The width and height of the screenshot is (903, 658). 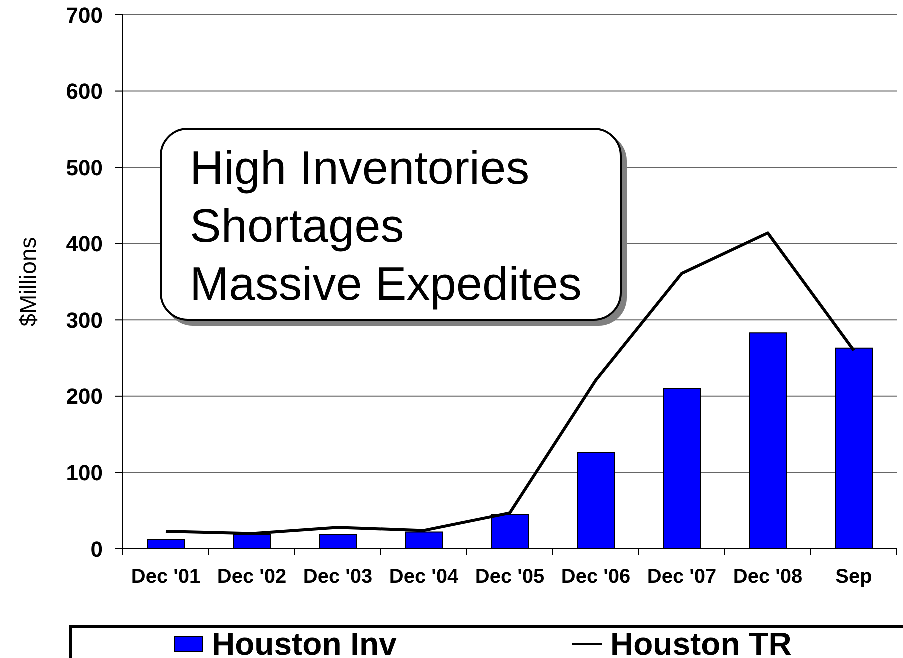 What do you see at coordinates (701, 642) in the screenshot?
I see `legend-label: Houston TR` at bounding box center [701, 642].